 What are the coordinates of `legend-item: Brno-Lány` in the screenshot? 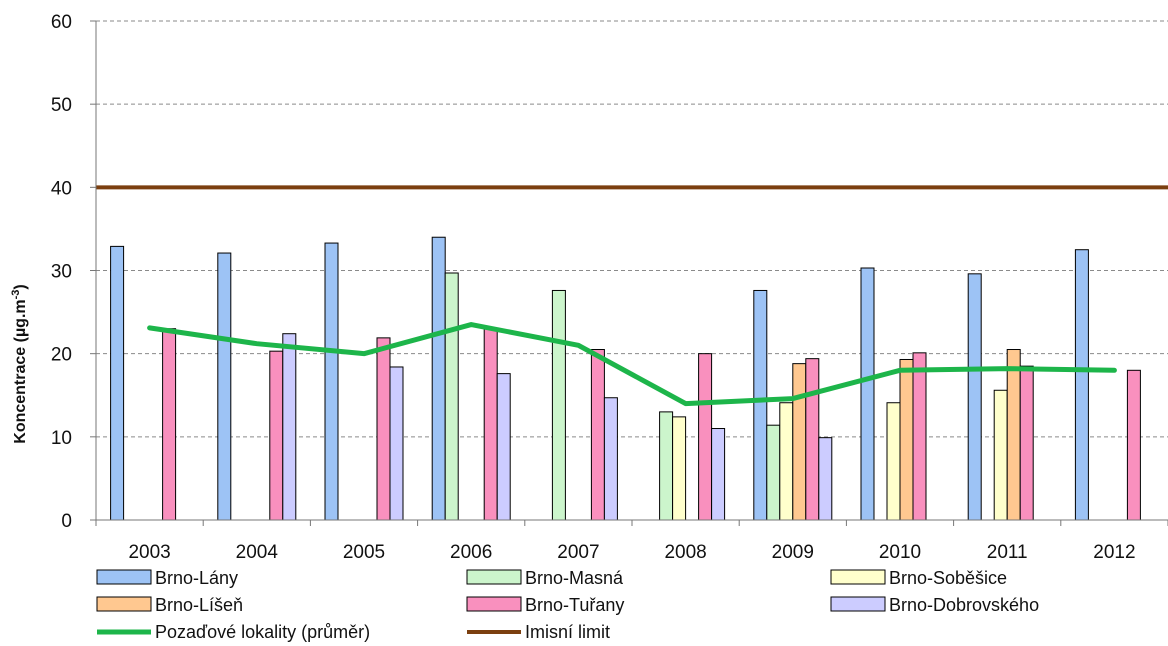 It's located at (167, 578).